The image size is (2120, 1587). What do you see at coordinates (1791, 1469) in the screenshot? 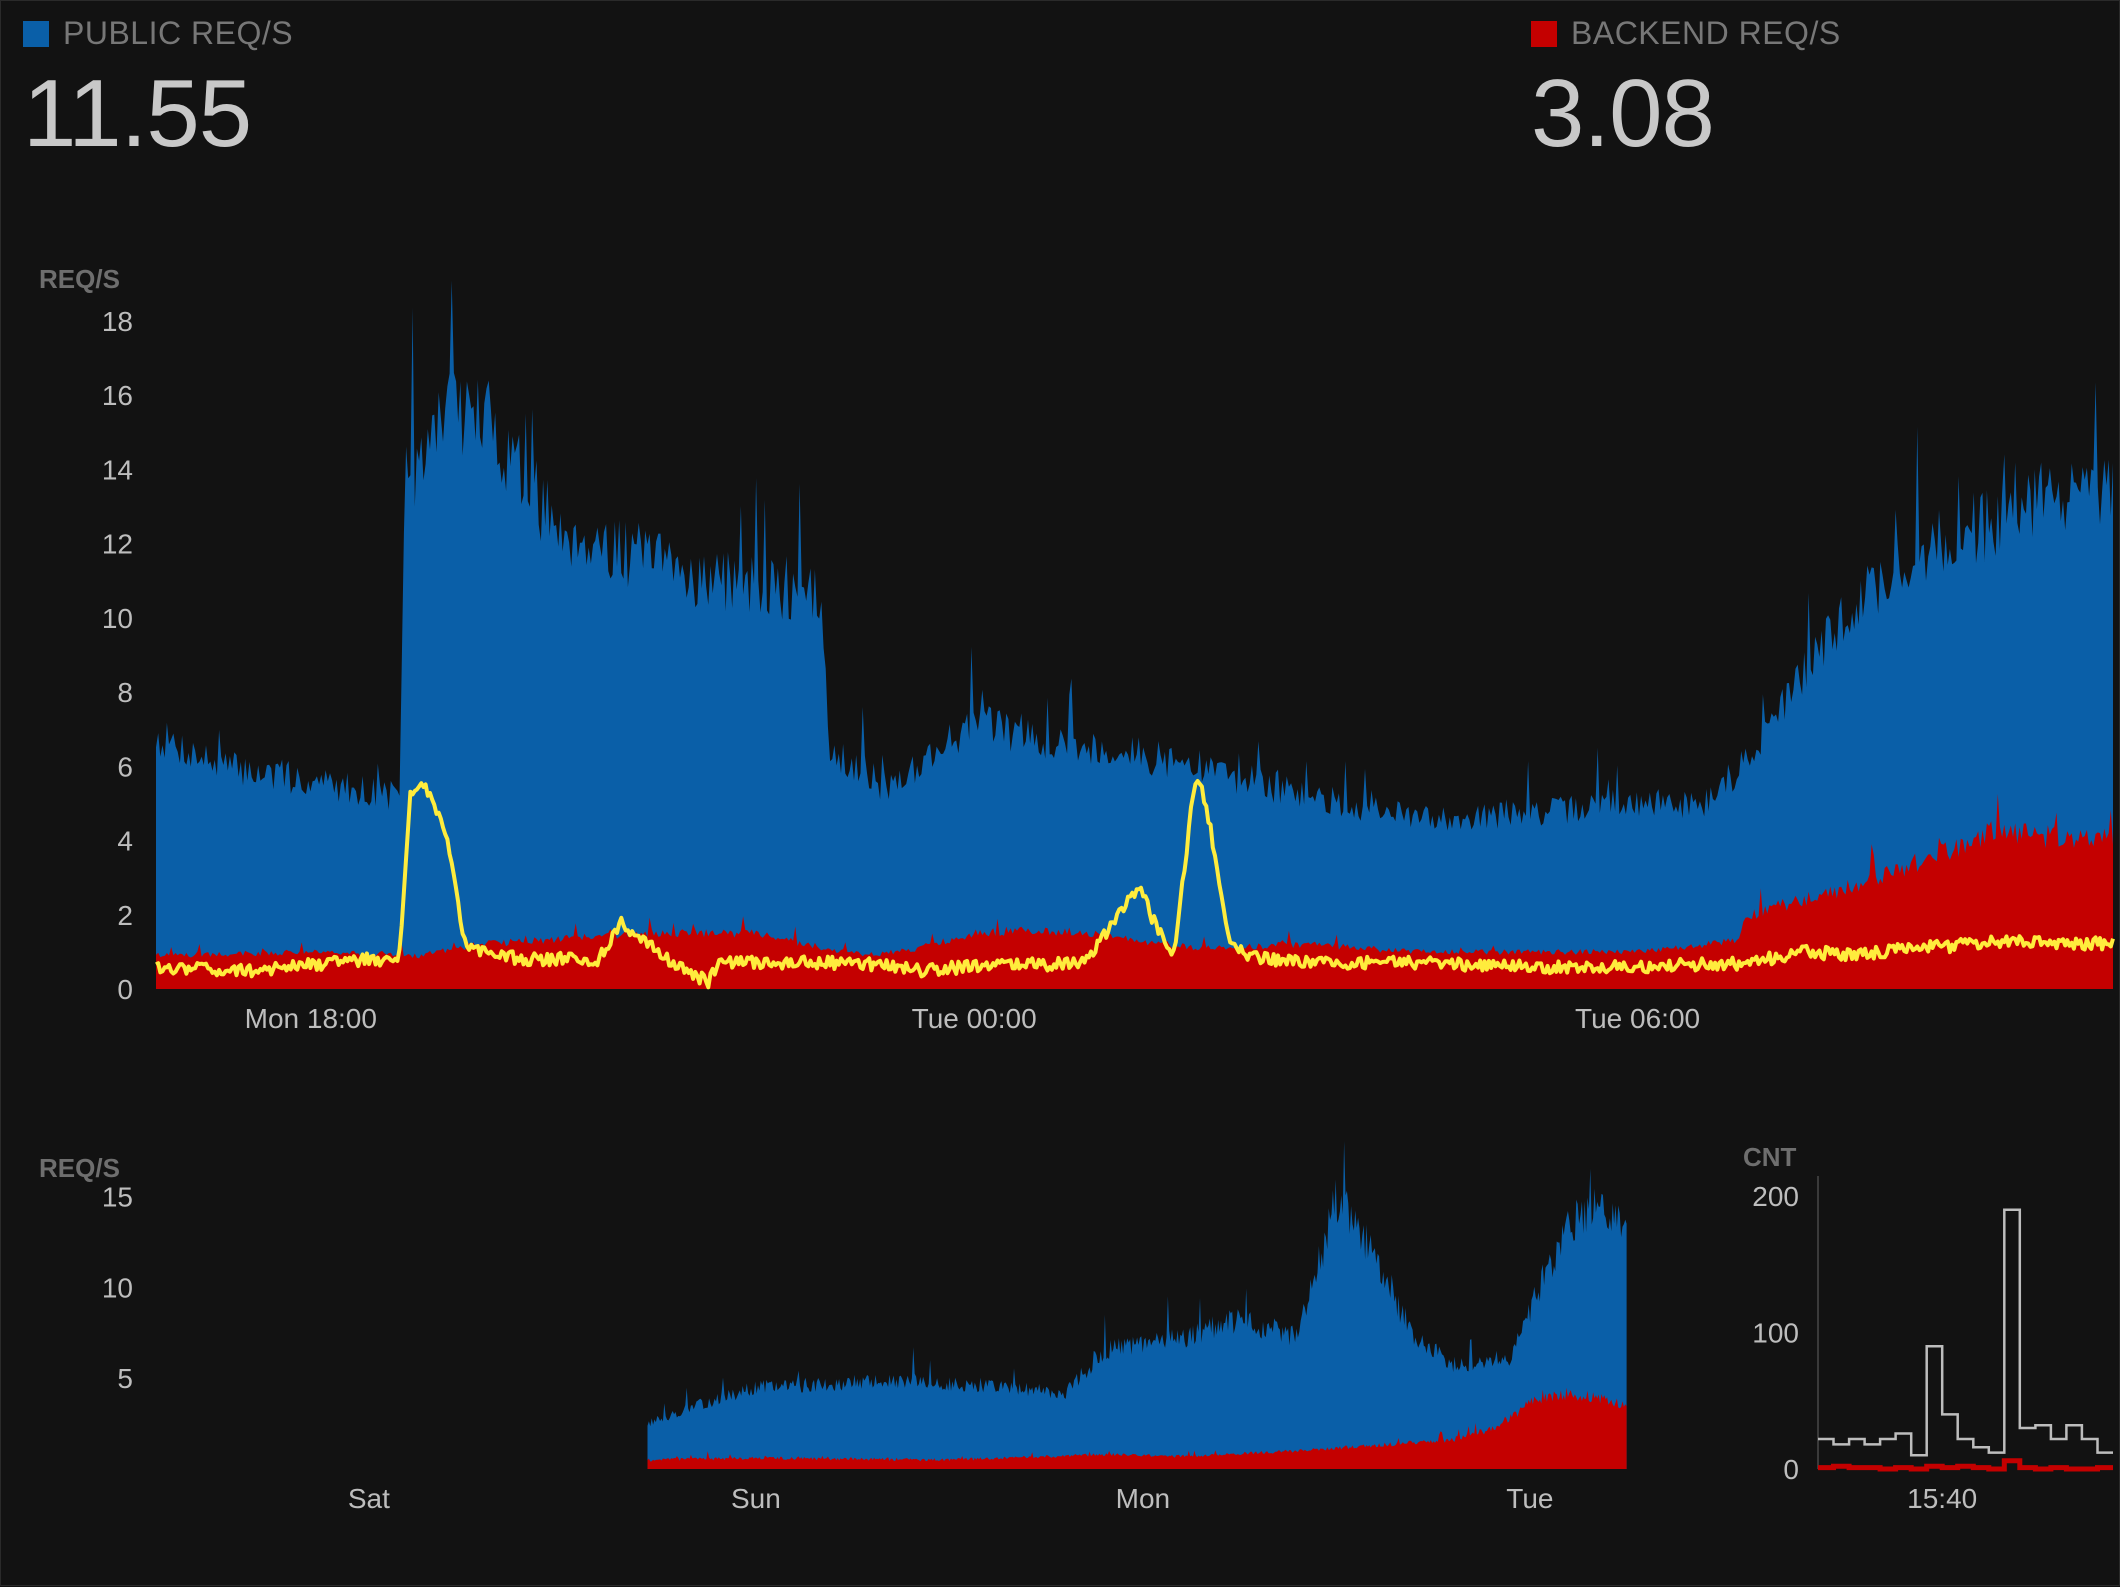
I see `count-y-tick-0: 0` at bounding box center [1791, 1469].